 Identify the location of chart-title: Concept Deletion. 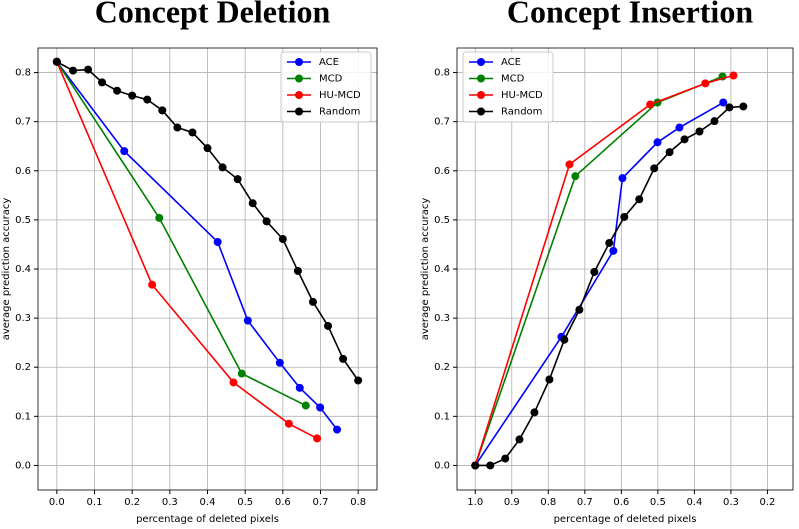
(213, 14).